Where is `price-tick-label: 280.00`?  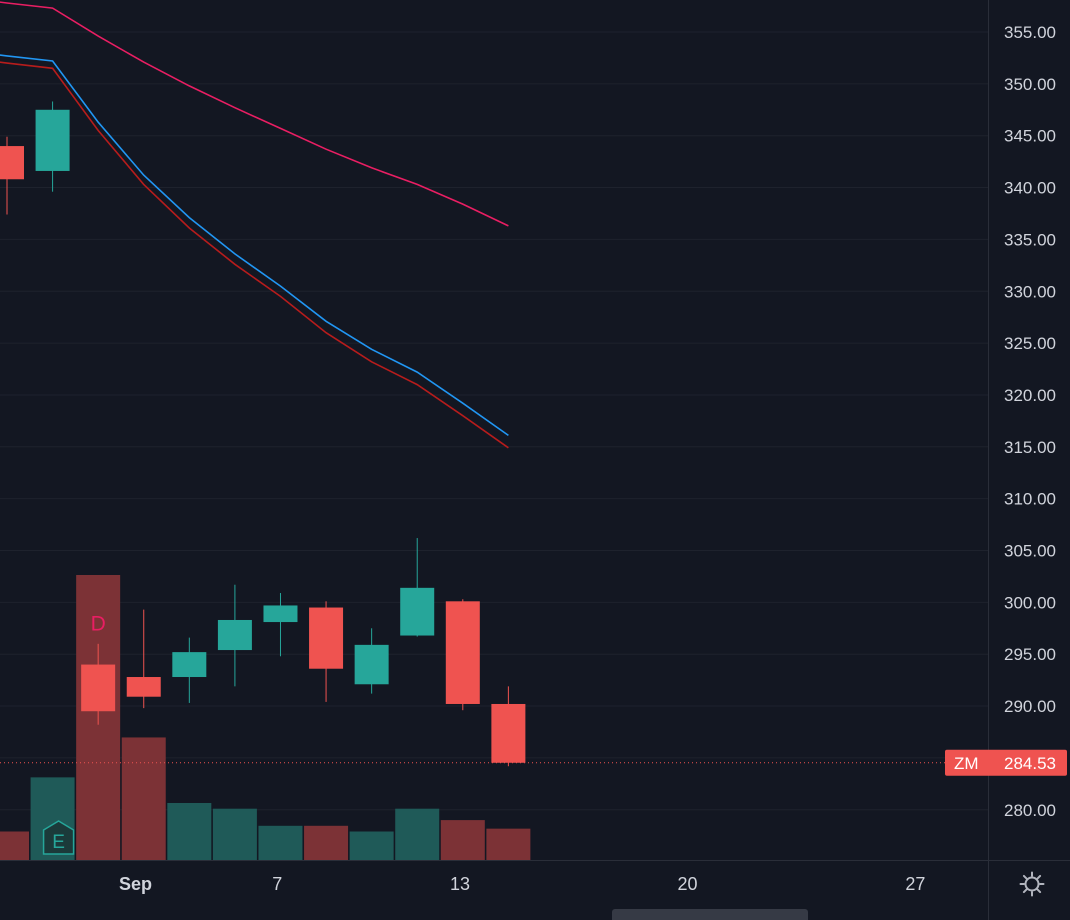
price-tick-label: 280.00 is located at coordinates (1030, 810).